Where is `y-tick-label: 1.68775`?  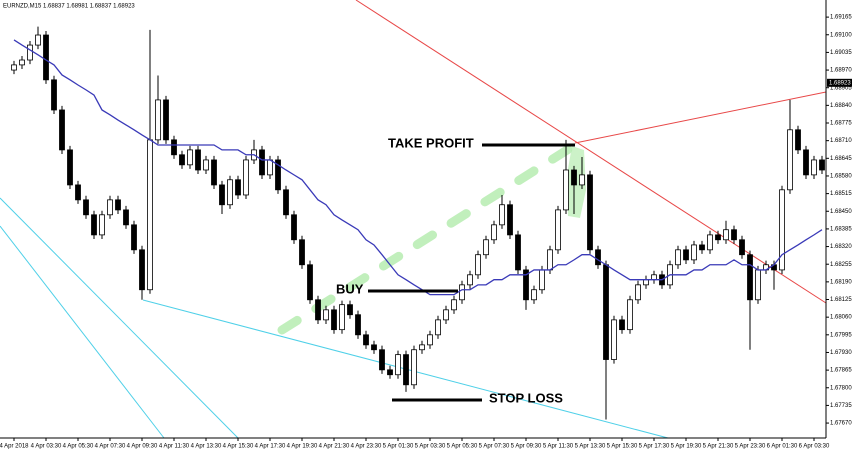 y-tick-label: 1.68775 is located at coordinates (841, 124).